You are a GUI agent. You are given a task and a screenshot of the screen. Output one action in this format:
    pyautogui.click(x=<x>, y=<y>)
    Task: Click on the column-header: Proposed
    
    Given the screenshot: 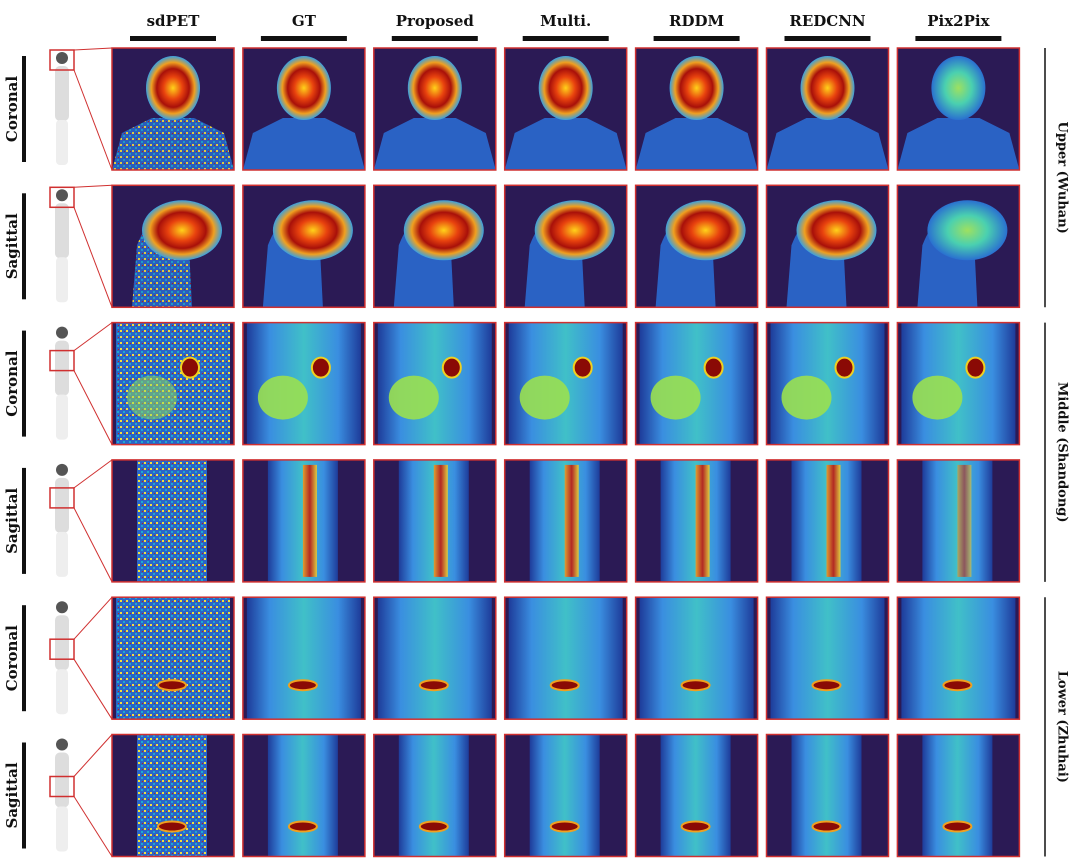 What is the action you would take?
    pyautogui.click(x=435, y=21)
    